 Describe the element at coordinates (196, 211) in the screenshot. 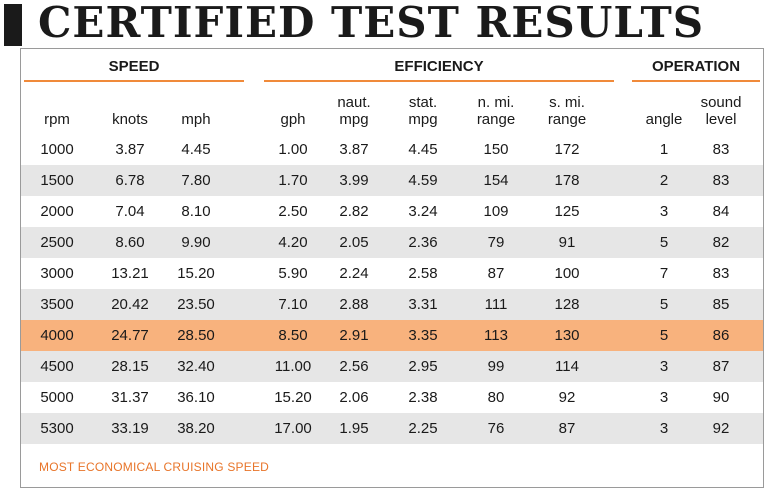

I see `cell-mph: 8.10` at that location.